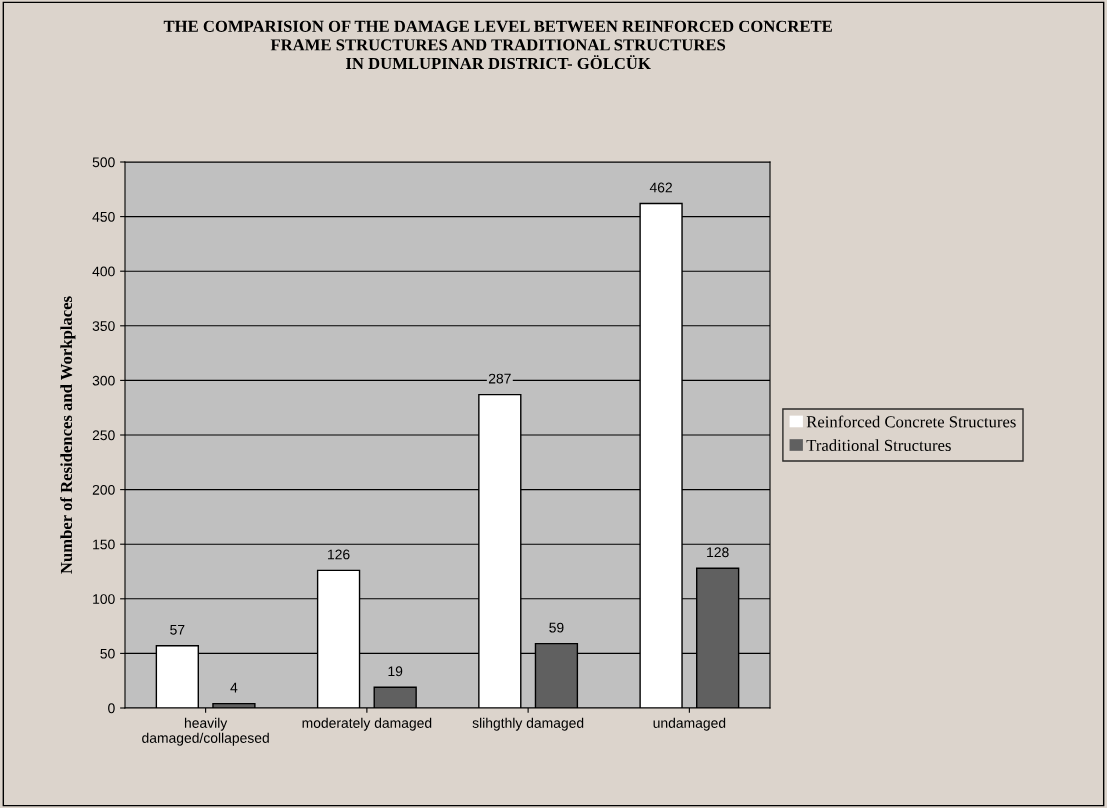 Image resolution: width=1107 pixels, height=808 pixels. Describe the element at coordinates (103, 216) in the screenshot. I see `y-tick-label: 450` at that location.